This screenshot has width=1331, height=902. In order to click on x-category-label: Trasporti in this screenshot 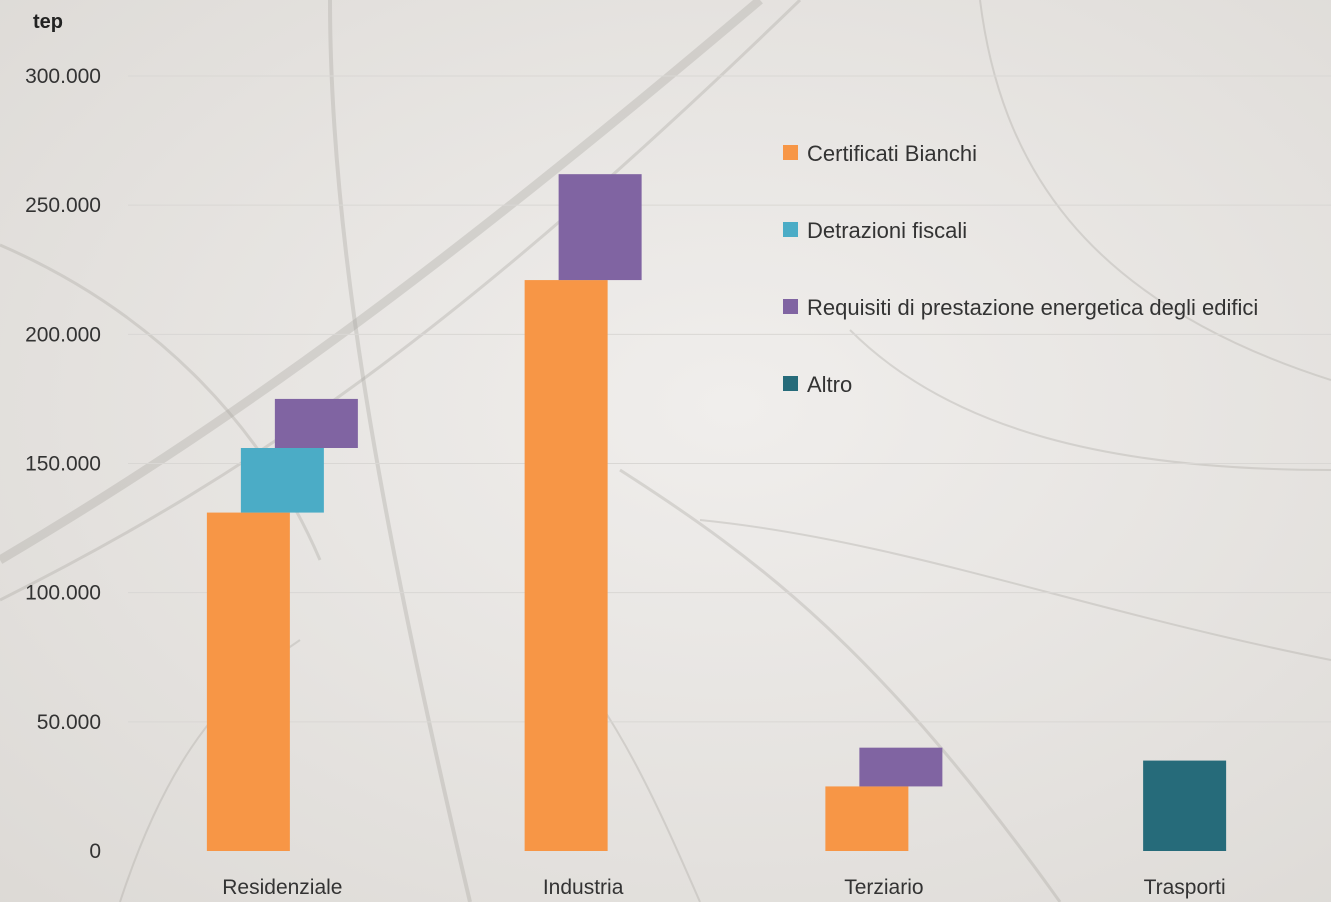, I will do `click(1185, 887)`.